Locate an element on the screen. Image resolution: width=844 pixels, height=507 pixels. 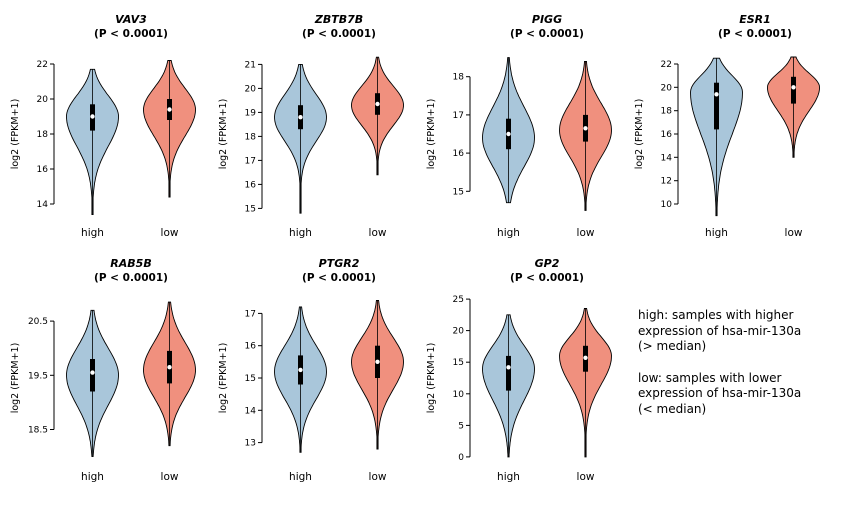
plot-title: ESR1 is located at coordinates (755, 19).